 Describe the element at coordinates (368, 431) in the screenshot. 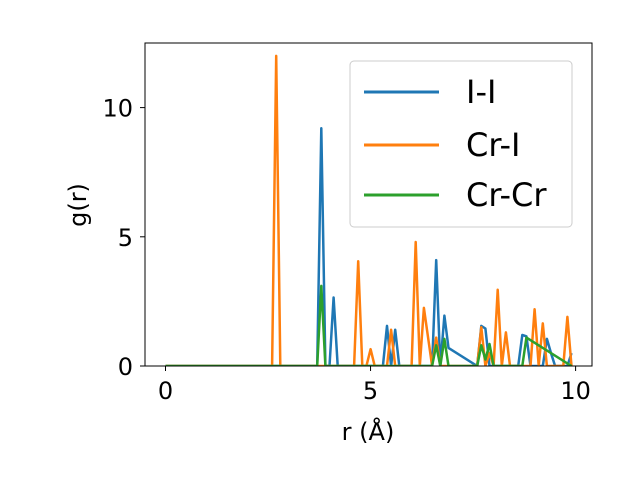

I see `x-axis-title: r (Å)` at that location.